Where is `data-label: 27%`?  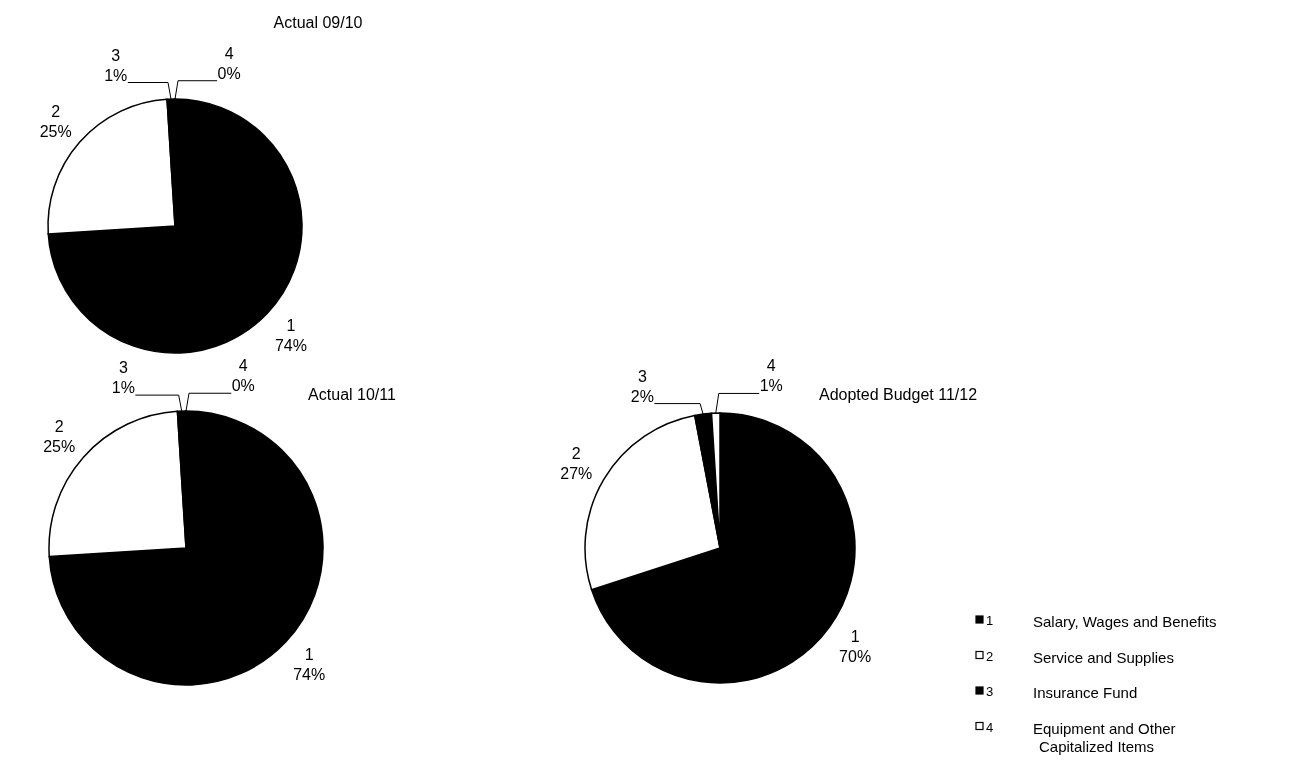
data-label: 27% is located at coordinates (576, 473).